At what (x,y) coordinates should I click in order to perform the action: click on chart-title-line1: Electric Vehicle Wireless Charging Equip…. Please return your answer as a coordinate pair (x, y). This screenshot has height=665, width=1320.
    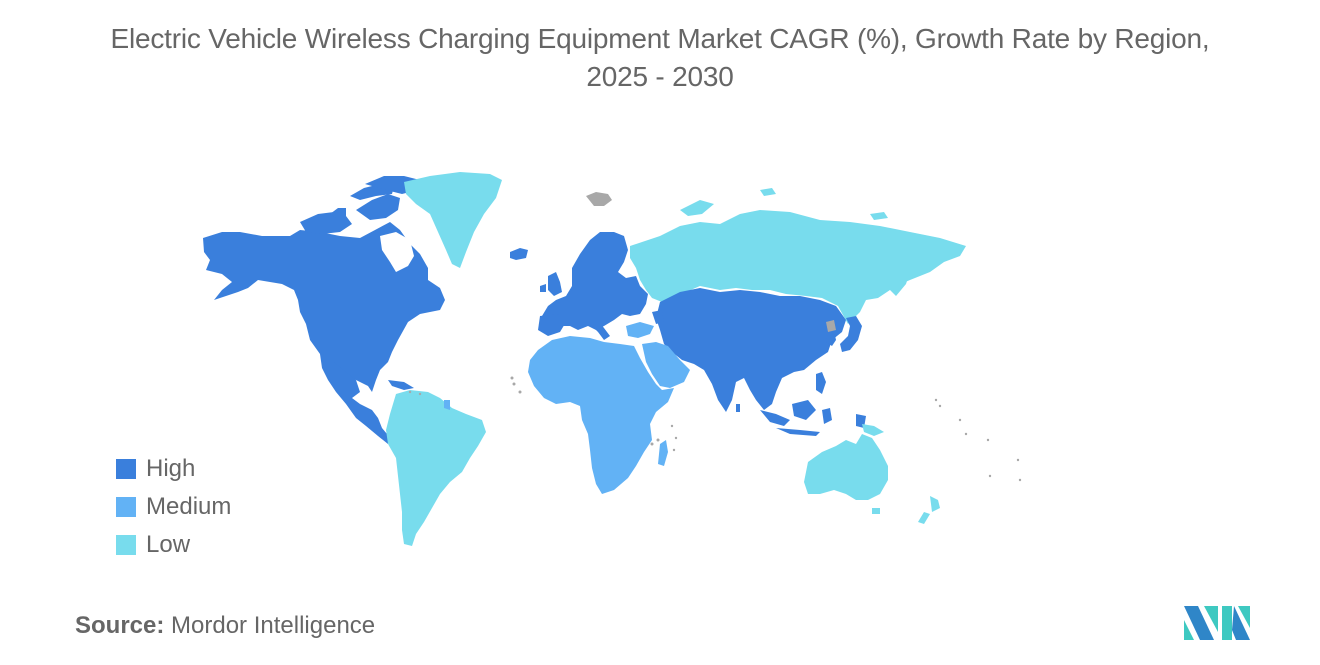
    Looking at the image, I should click on (660, 38).